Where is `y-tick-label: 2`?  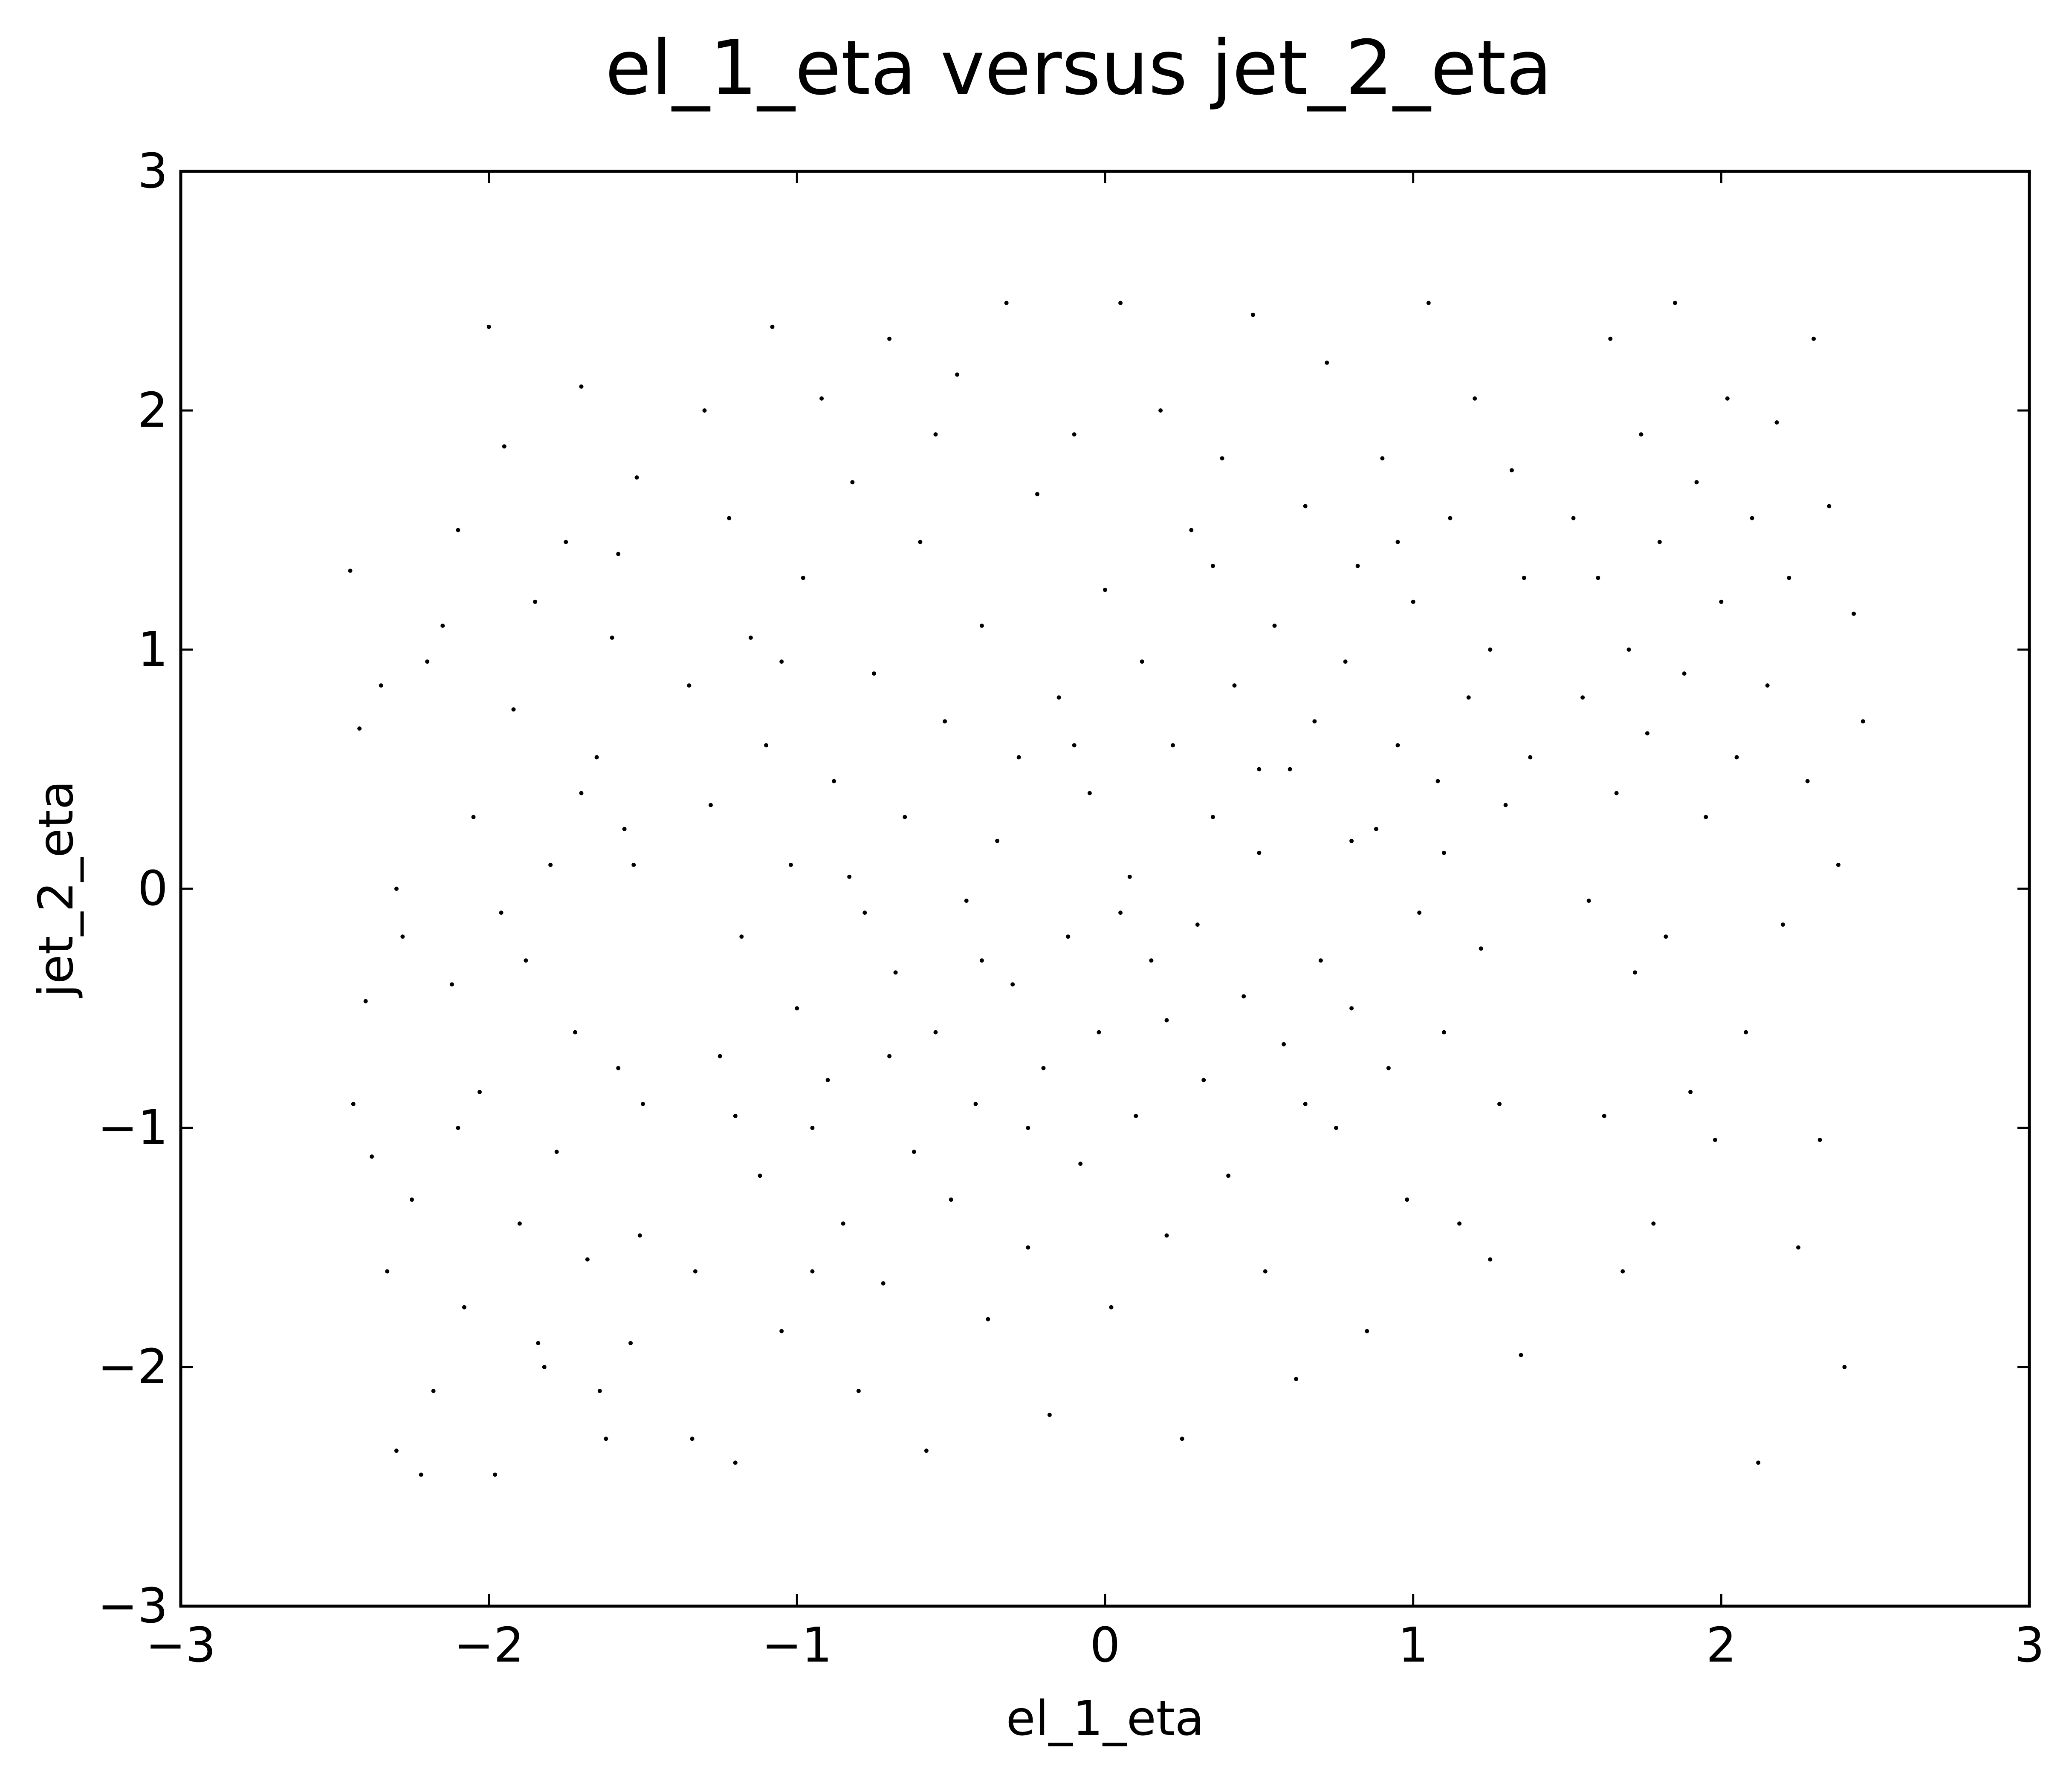
y-tick-label: 2 is located at coordinates (153, 410).